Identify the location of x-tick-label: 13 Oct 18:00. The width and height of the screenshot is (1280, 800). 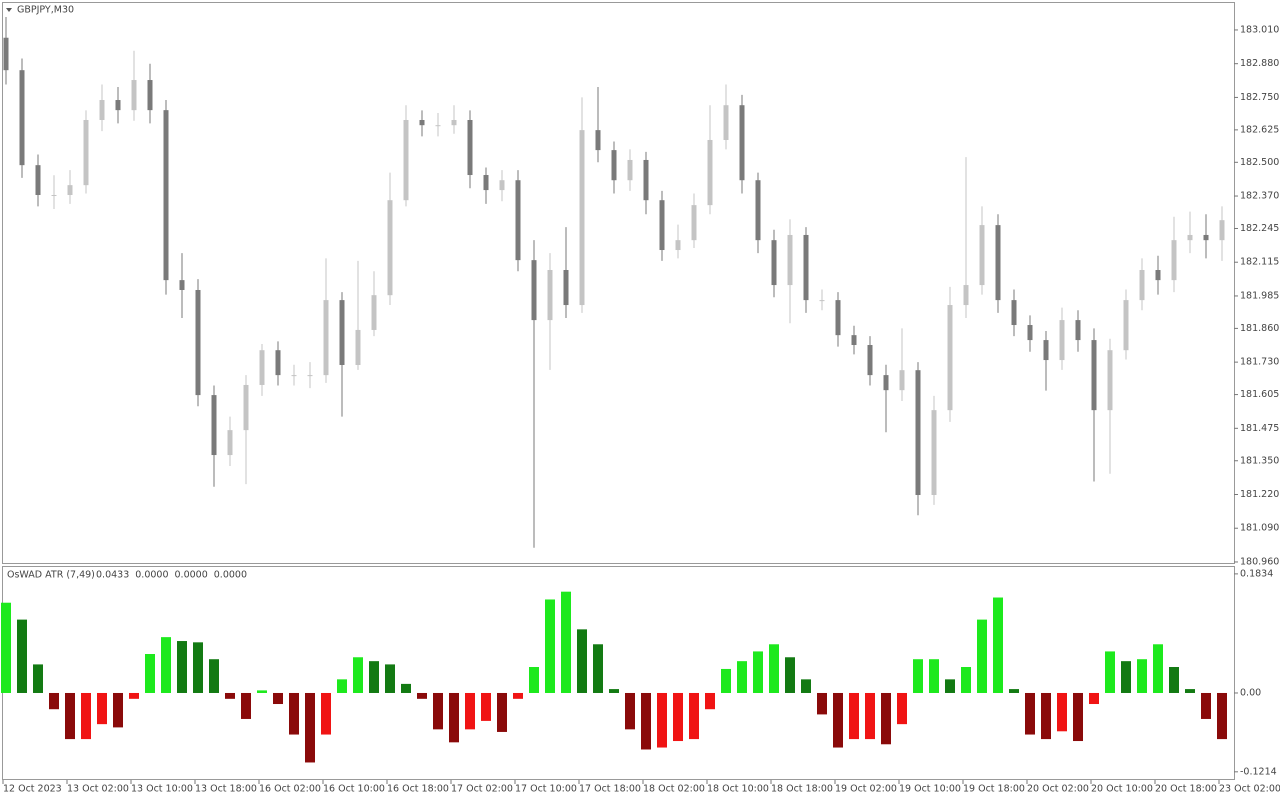
(226, 789).